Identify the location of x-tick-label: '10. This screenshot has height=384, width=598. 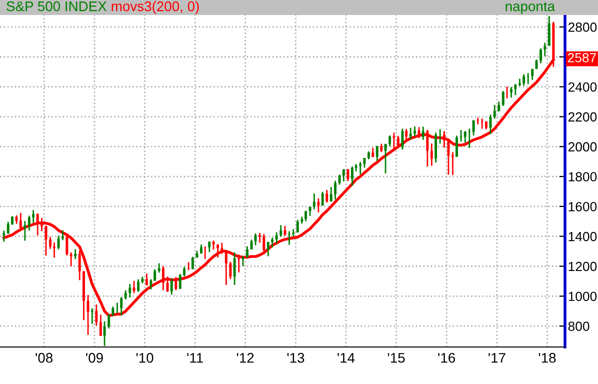
(145, 357).